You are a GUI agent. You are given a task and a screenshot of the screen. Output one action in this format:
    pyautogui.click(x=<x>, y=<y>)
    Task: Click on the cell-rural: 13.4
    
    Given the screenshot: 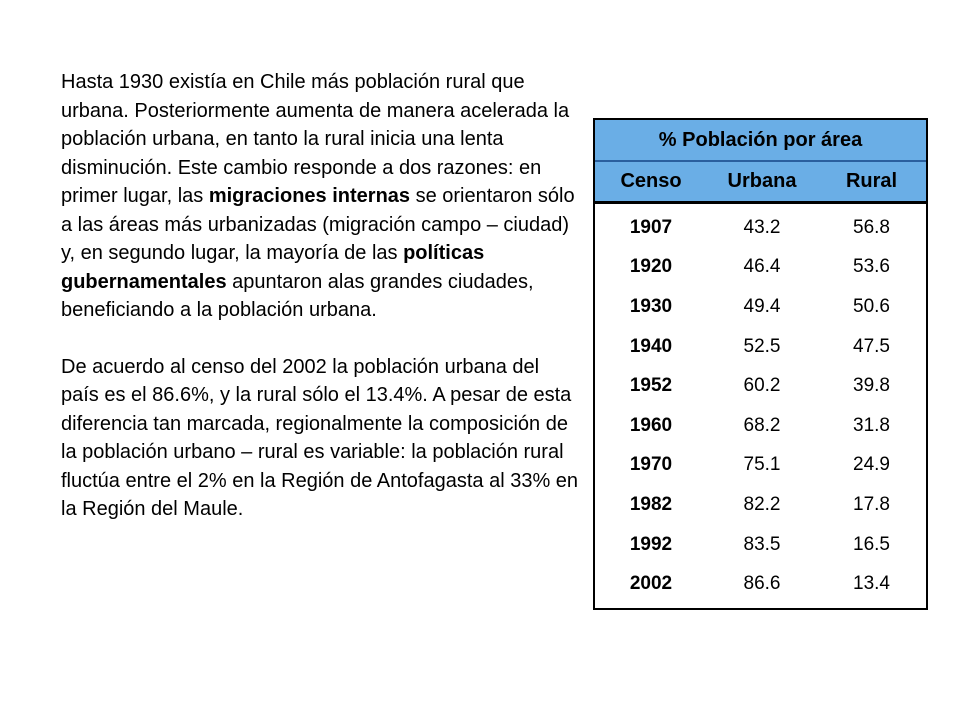 What is the action you would take?
    pyautogui.click(x=871, y=584)
    